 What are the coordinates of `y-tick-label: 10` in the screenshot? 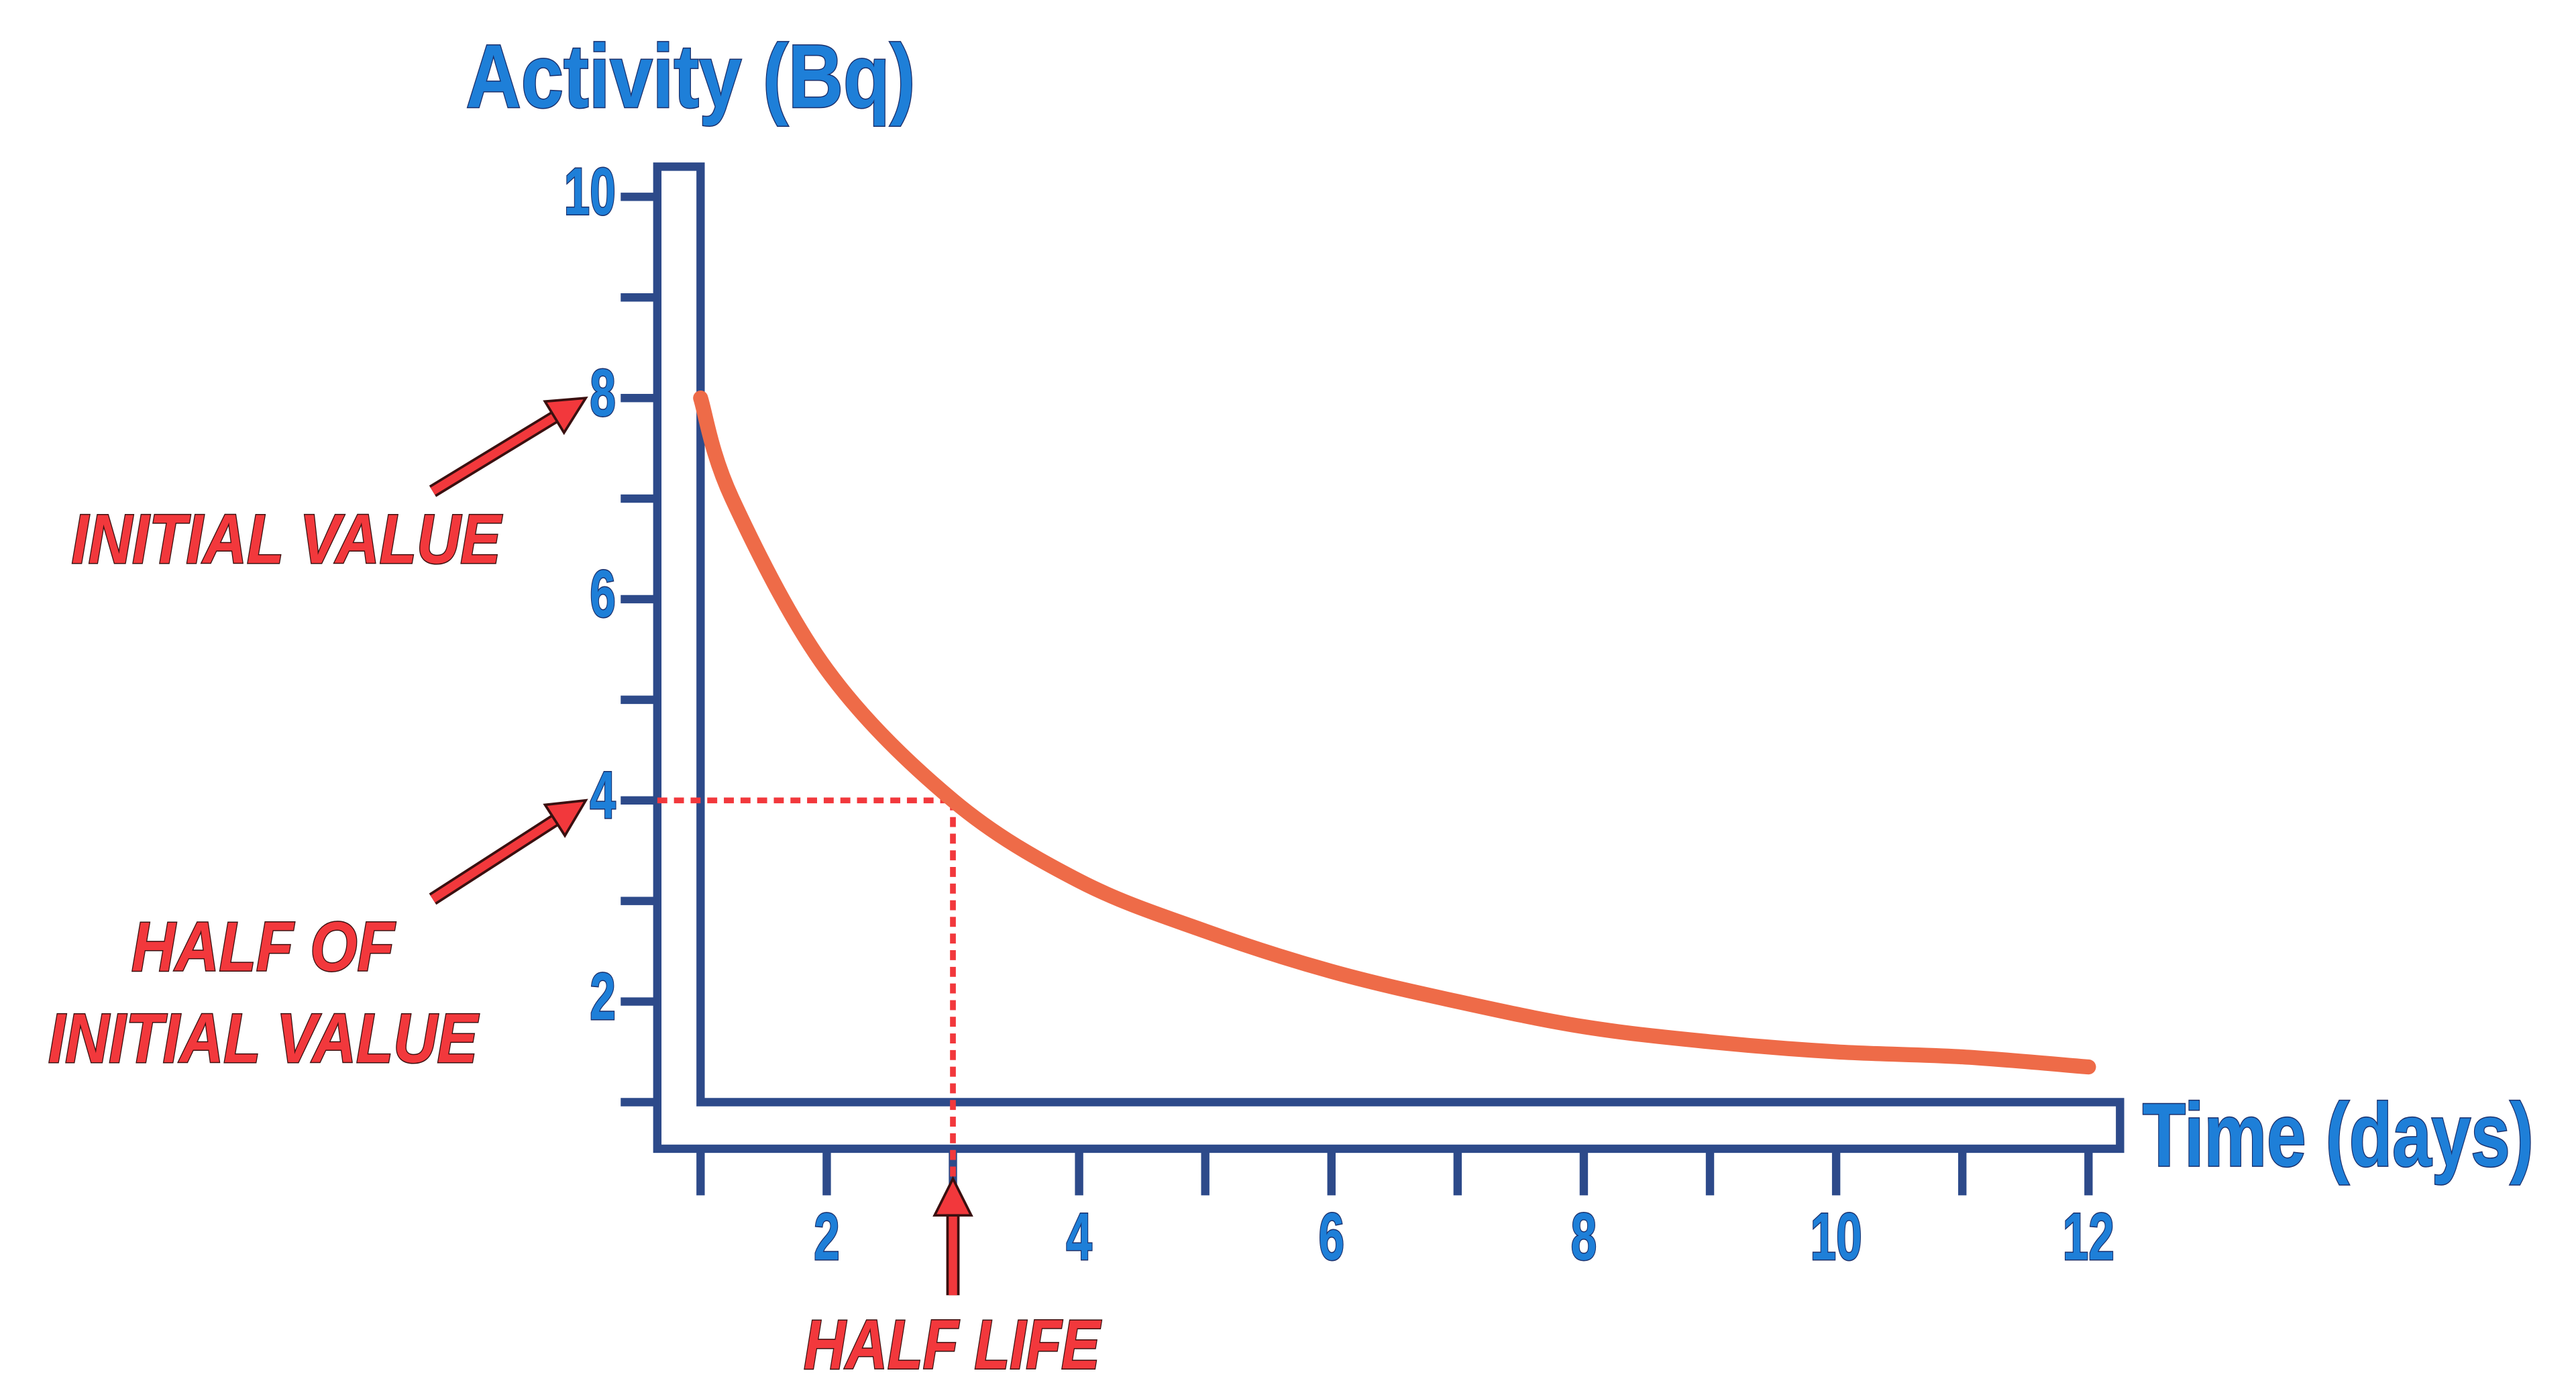 It's located at (590, 191).